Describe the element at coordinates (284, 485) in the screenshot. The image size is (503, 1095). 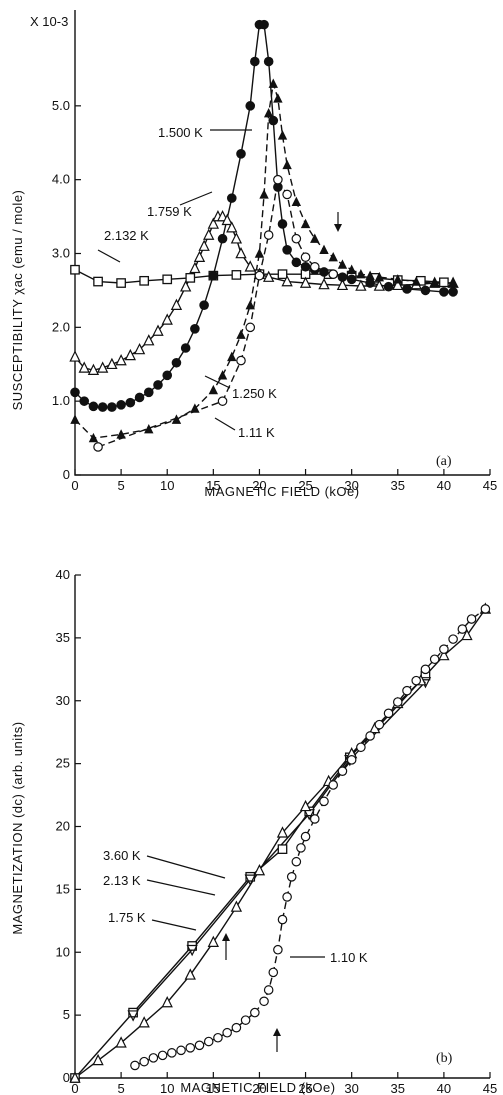
I see `panel-a-x-tick-labels: 0 5 10 15 20 25 30 35 40 45` at that location.